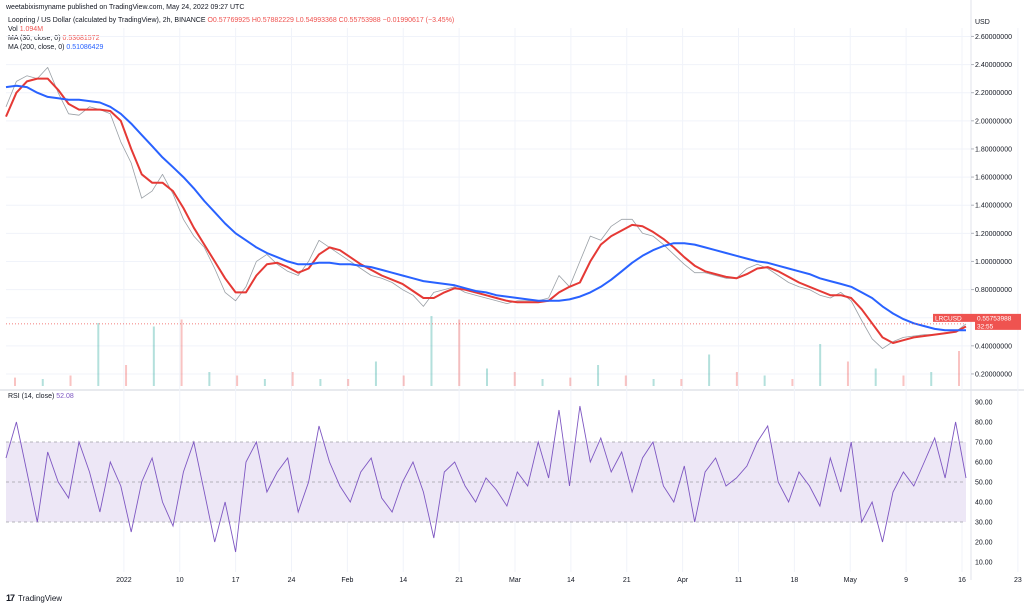  What do you see at coordinates (231, 47) in the screenshot?
I see `ma200-legend: MA (200, close, 0) 0.51086429` at bounding box center [231, 47].